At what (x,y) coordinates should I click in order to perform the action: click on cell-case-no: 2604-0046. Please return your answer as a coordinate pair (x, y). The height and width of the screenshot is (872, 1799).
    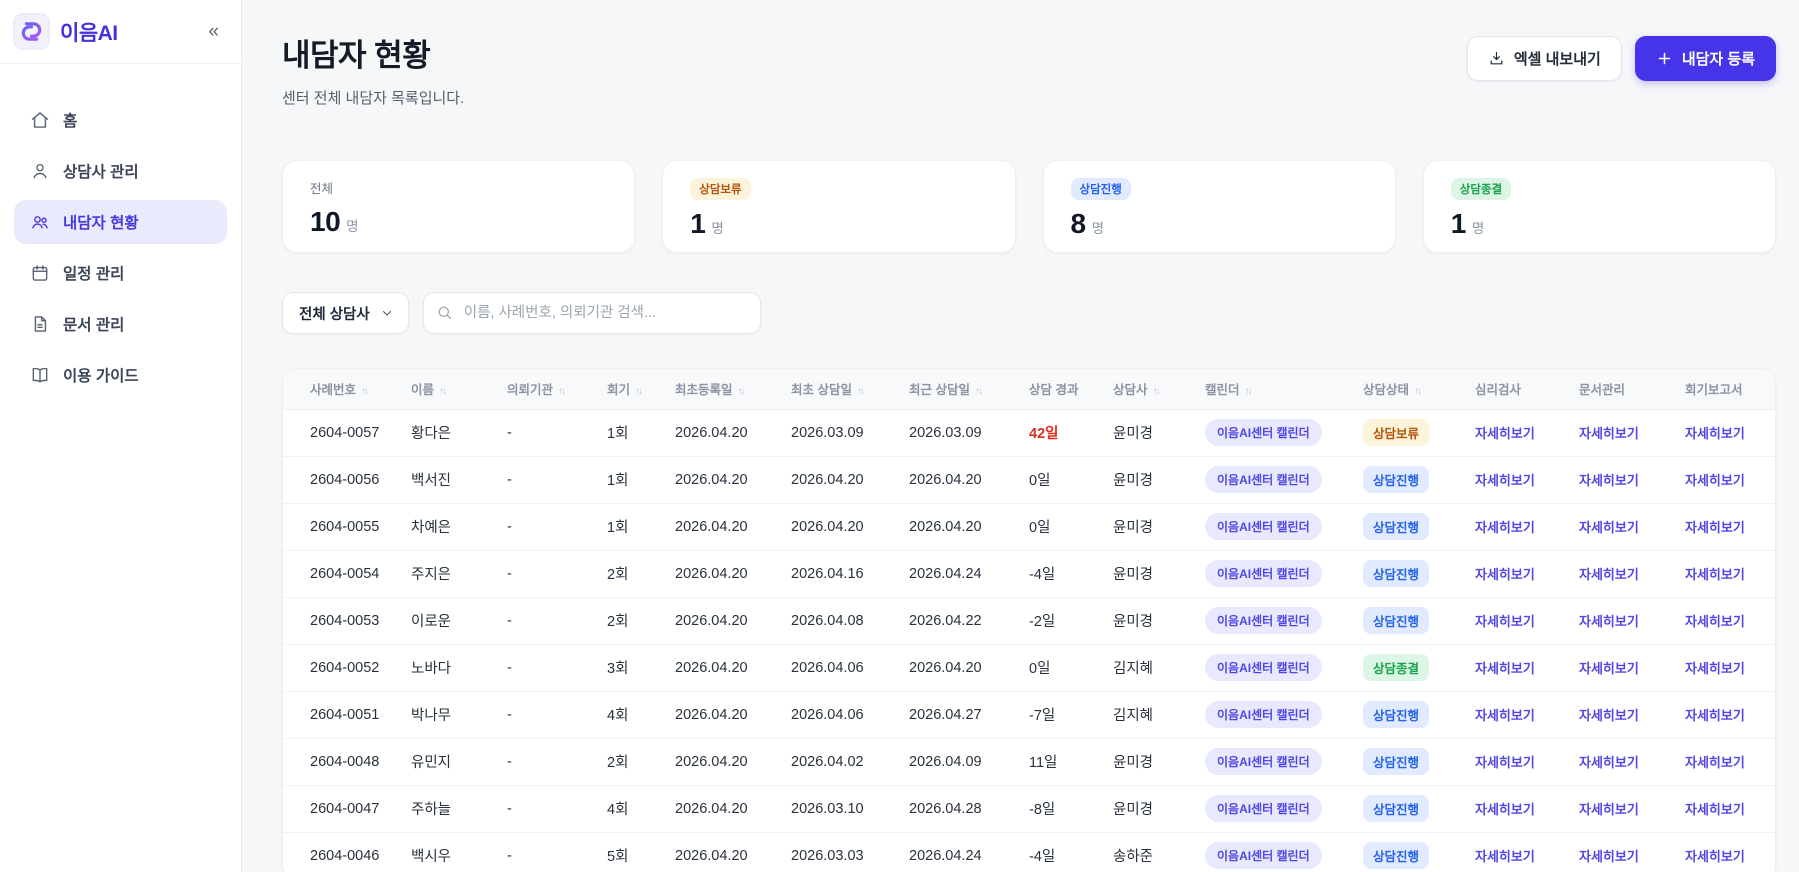
    Looking at the image, I should click on (342, 851).